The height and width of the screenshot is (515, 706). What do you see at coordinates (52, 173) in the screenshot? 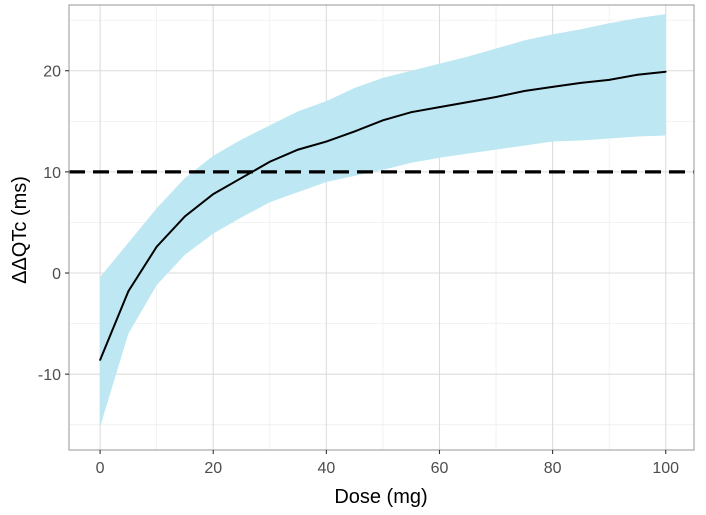
I see `y-tick-label: 10` at bounding box center [52, 173].